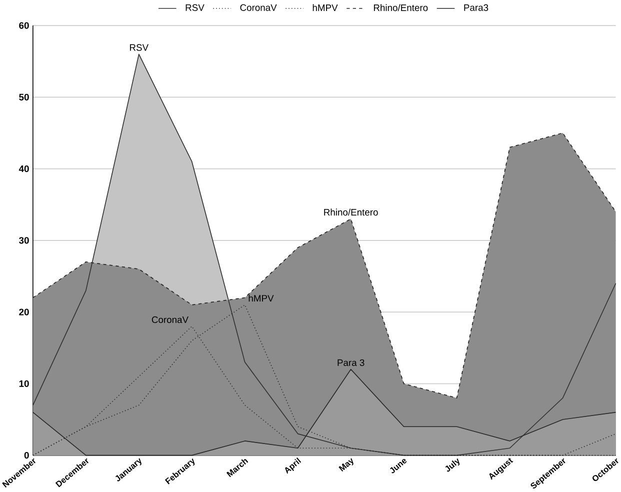  What do you see at coordinates (325, 7) in the screenshot?
I see `legend-label: hMPV` at bounding box center [325, 7].